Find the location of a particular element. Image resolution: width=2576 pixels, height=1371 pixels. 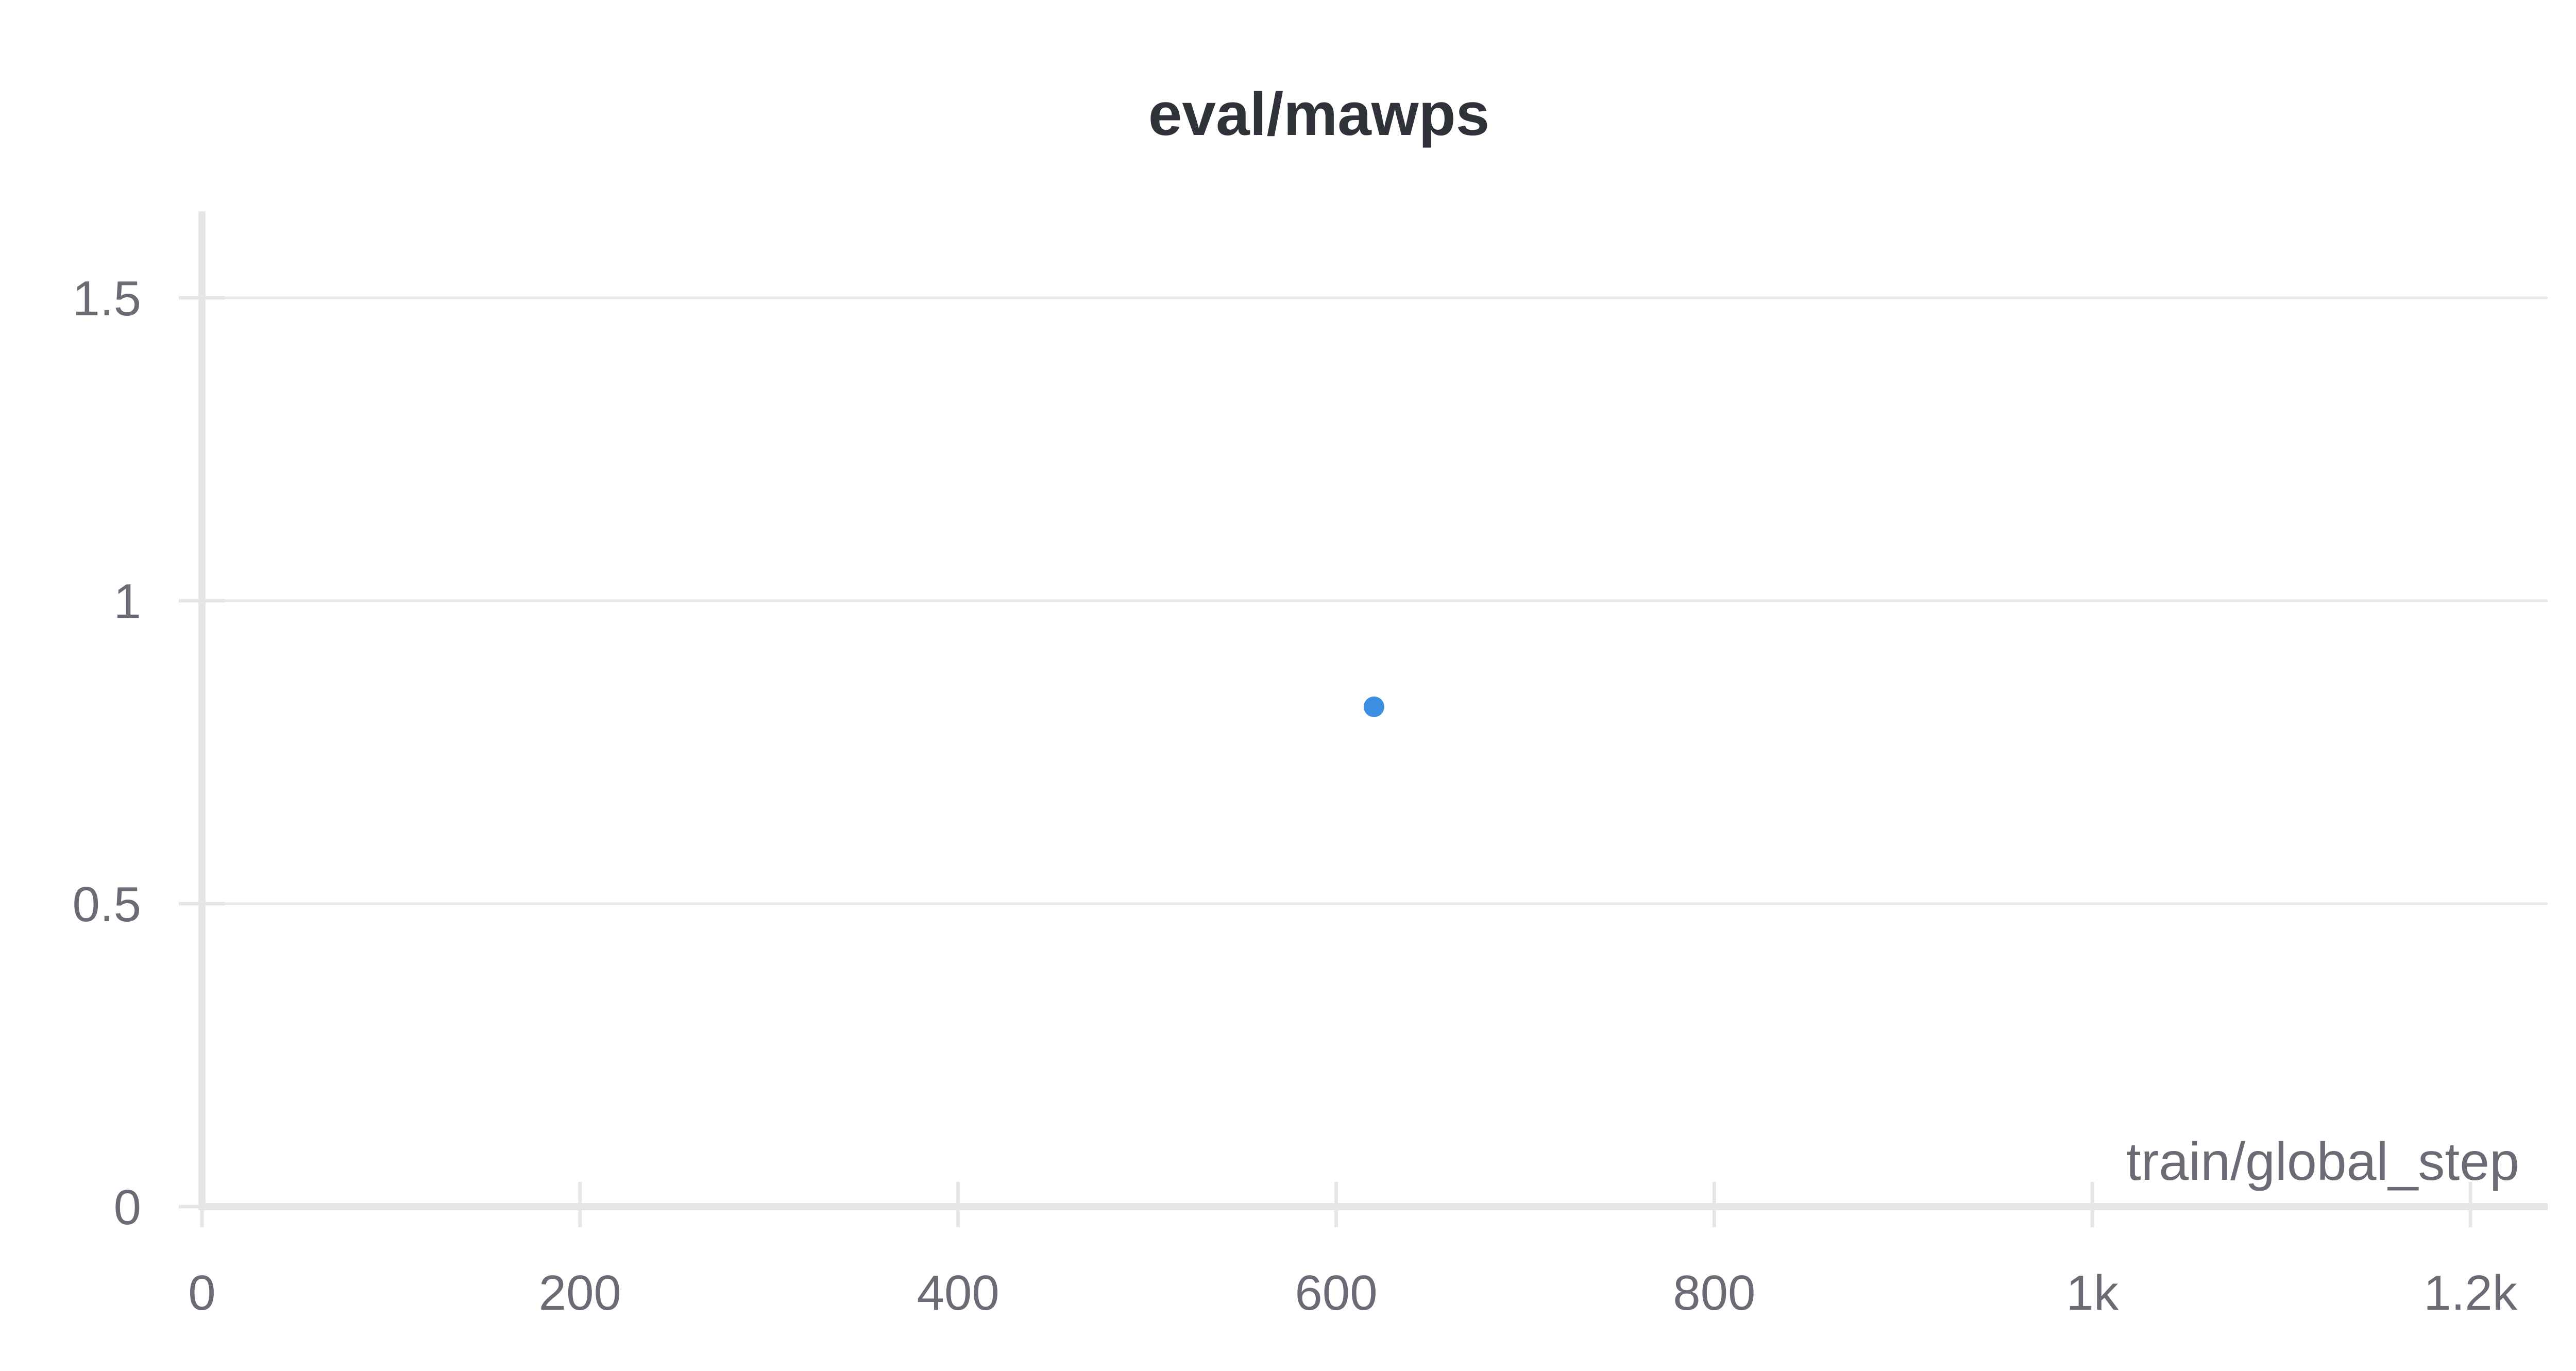

data-point is located at coordinates (1373, 707).